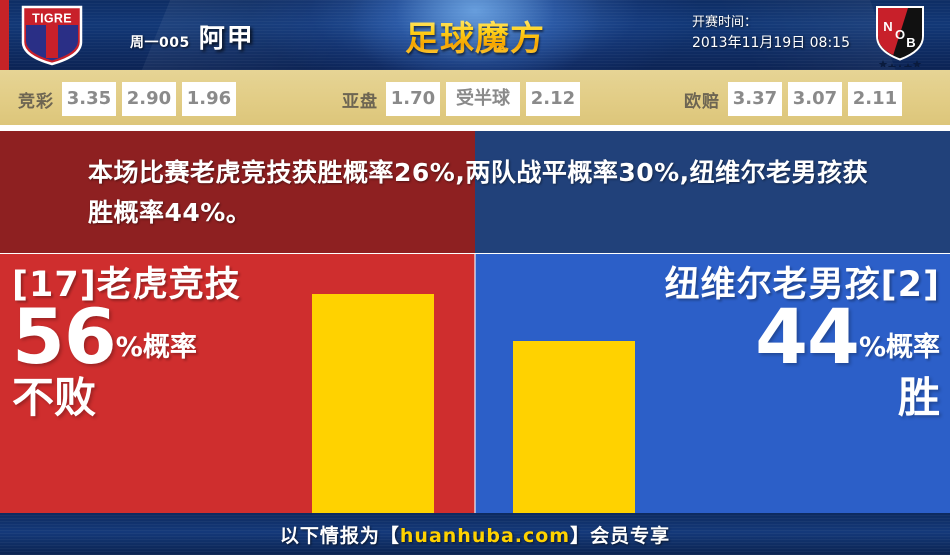  What do you see at coordinates (226, 39) in the screenshot?
I see `match-league: 阿甲` at bounding box center [226, 39].